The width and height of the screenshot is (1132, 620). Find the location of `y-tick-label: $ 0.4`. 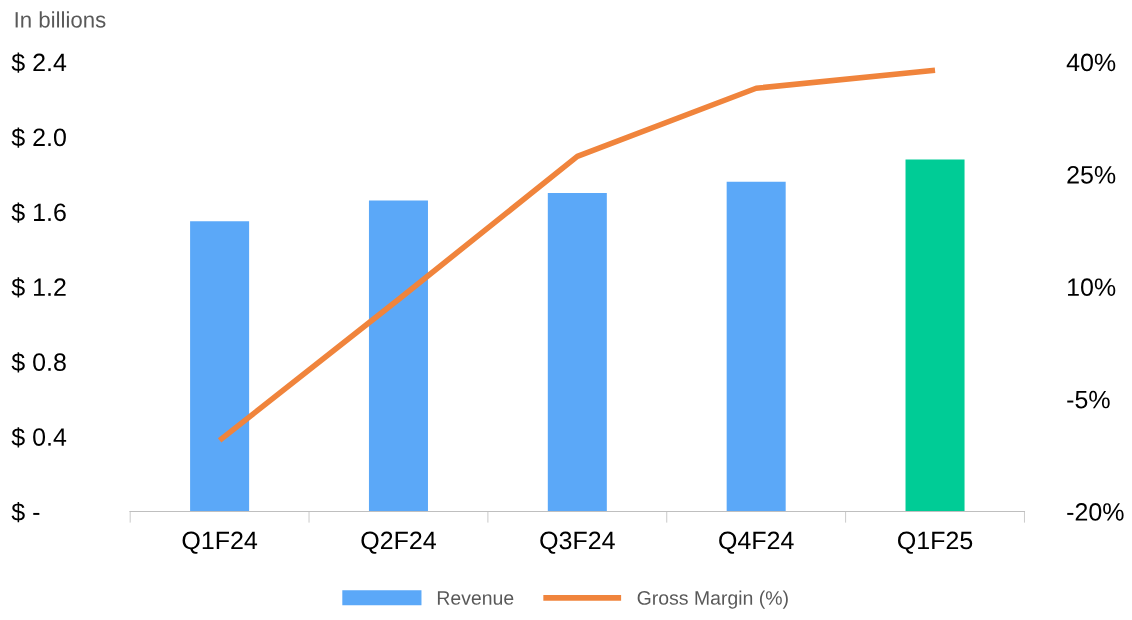

y-tick-label: $ 0.4 is located at coordinates (39, 437).